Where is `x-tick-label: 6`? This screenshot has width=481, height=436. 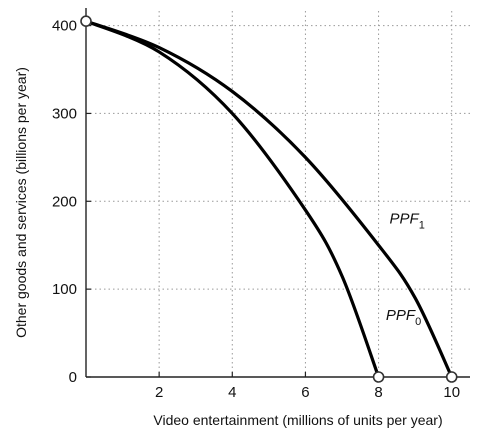
x-tick-label: 6 is located at coordinates (305, 392).